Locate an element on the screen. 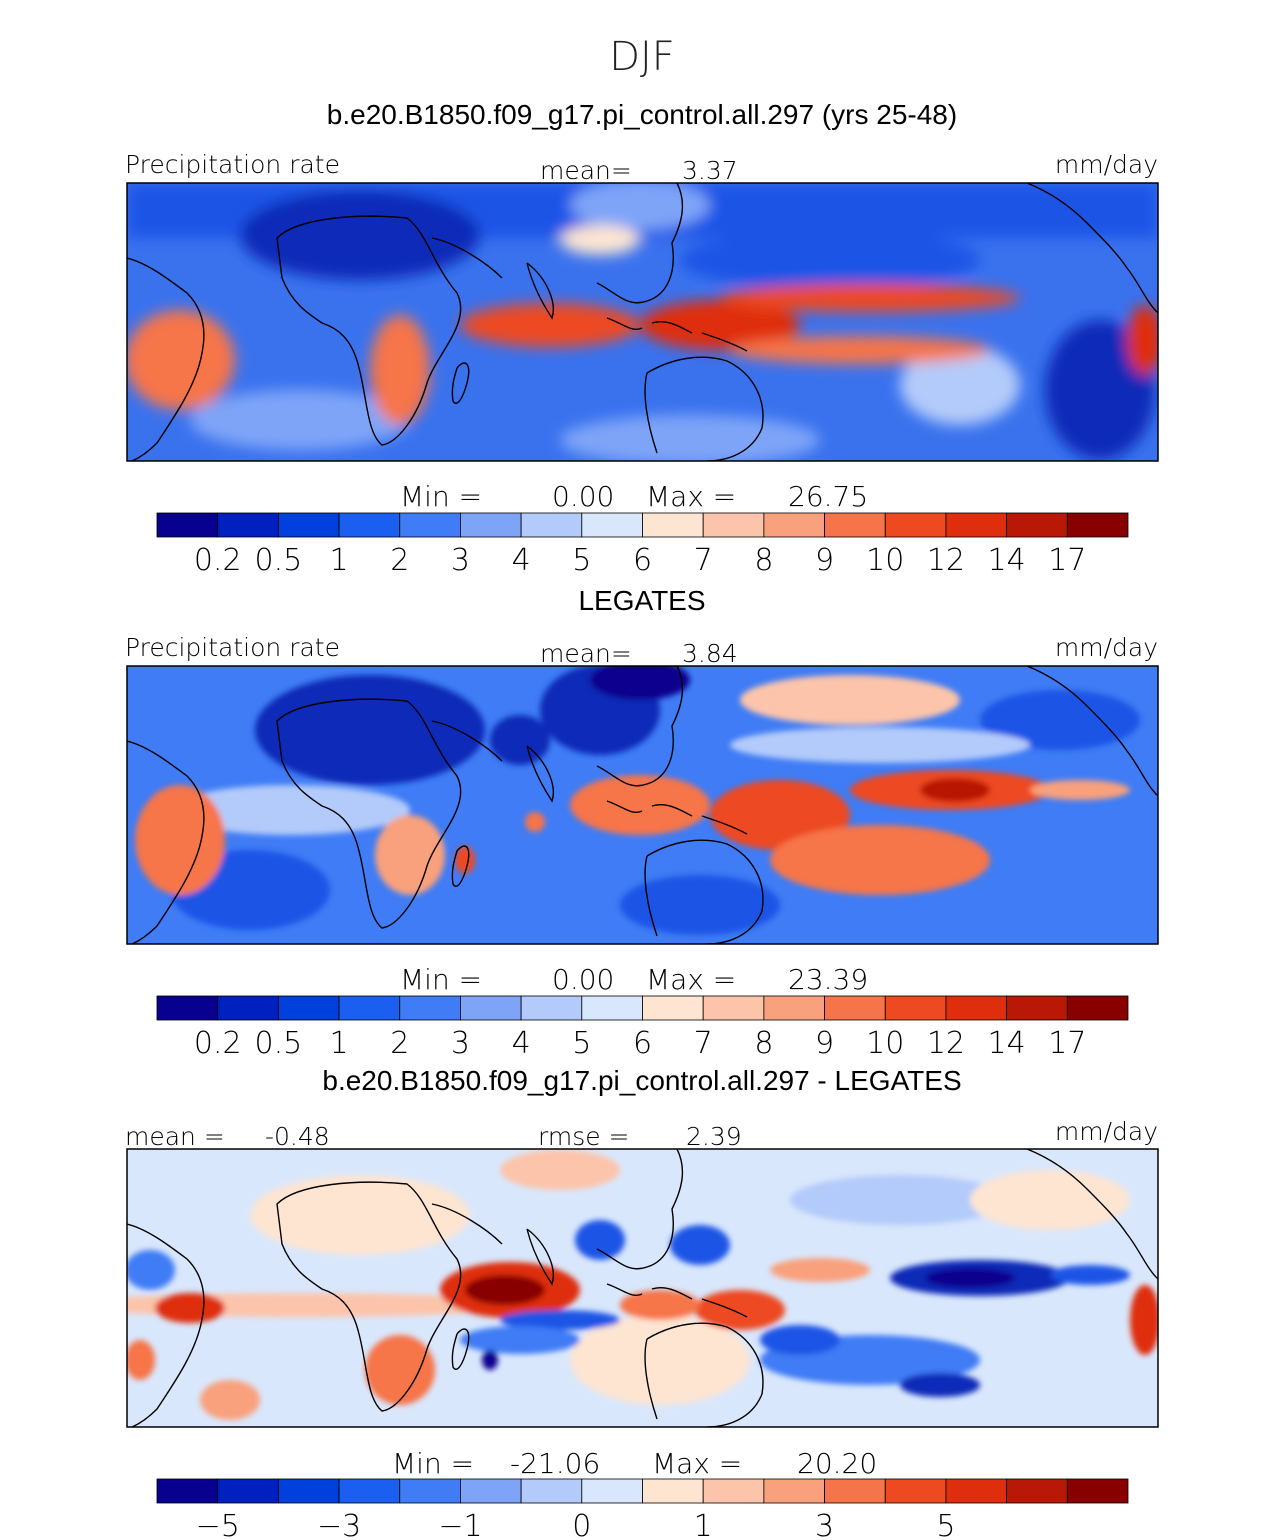 The height and width of the screenshot is (1540, 1285). colorbar-tick-label: 0.5 is located at coordinates (279, 1043).